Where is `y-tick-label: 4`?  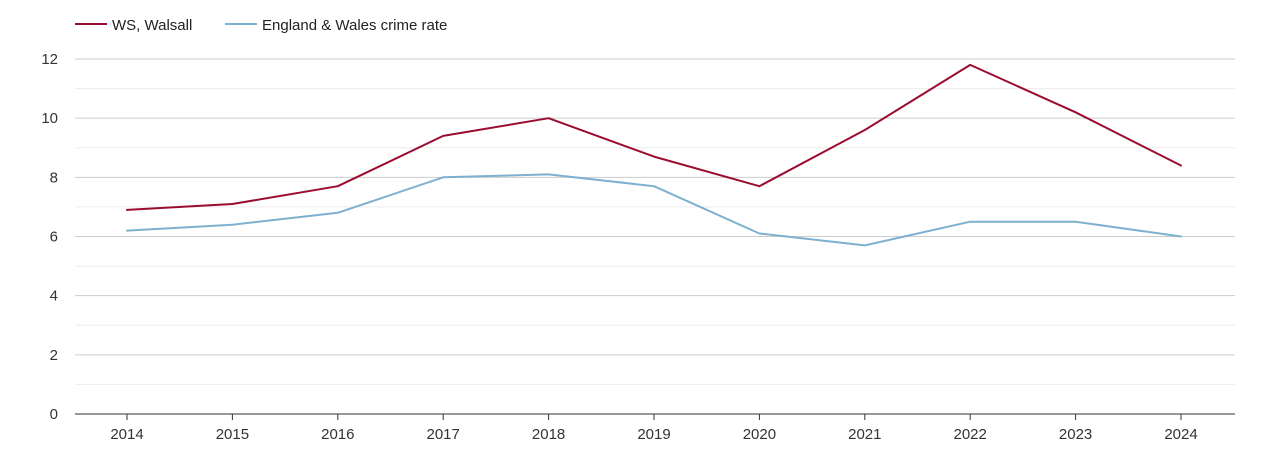 y-tick-label: 4 is located at coordinates (54, 296).